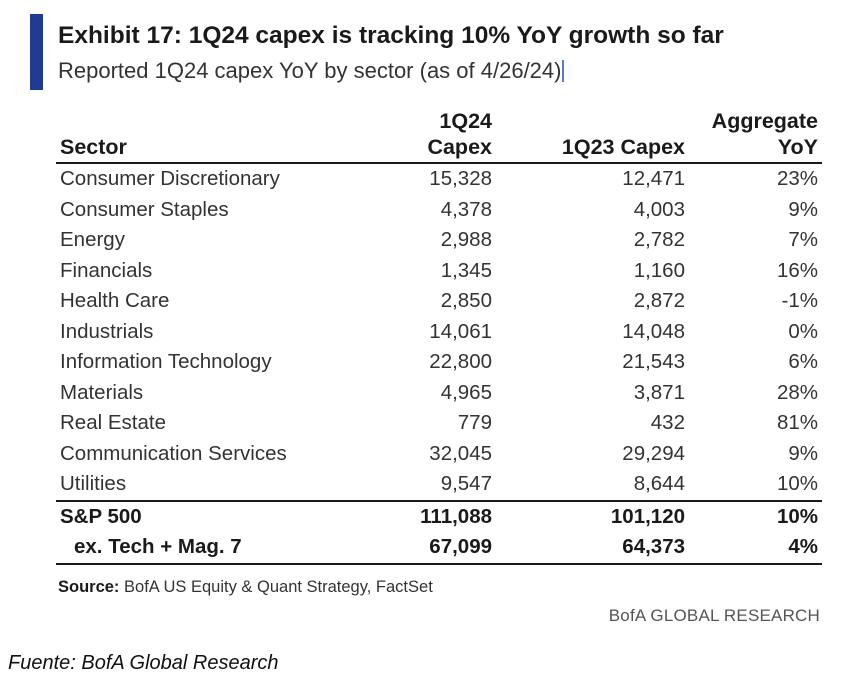 This screenshot has width=846, height=688. Describe the element at coordinates (113, 422) in the screenshot. I see `sector-name: Real Estate` at that location.